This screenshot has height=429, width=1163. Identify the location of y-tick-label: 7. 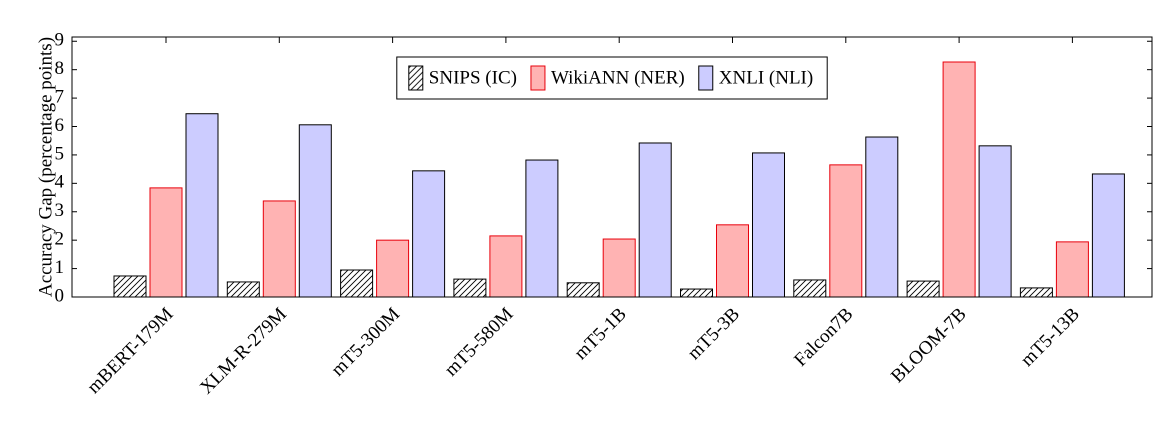
(60, 96).